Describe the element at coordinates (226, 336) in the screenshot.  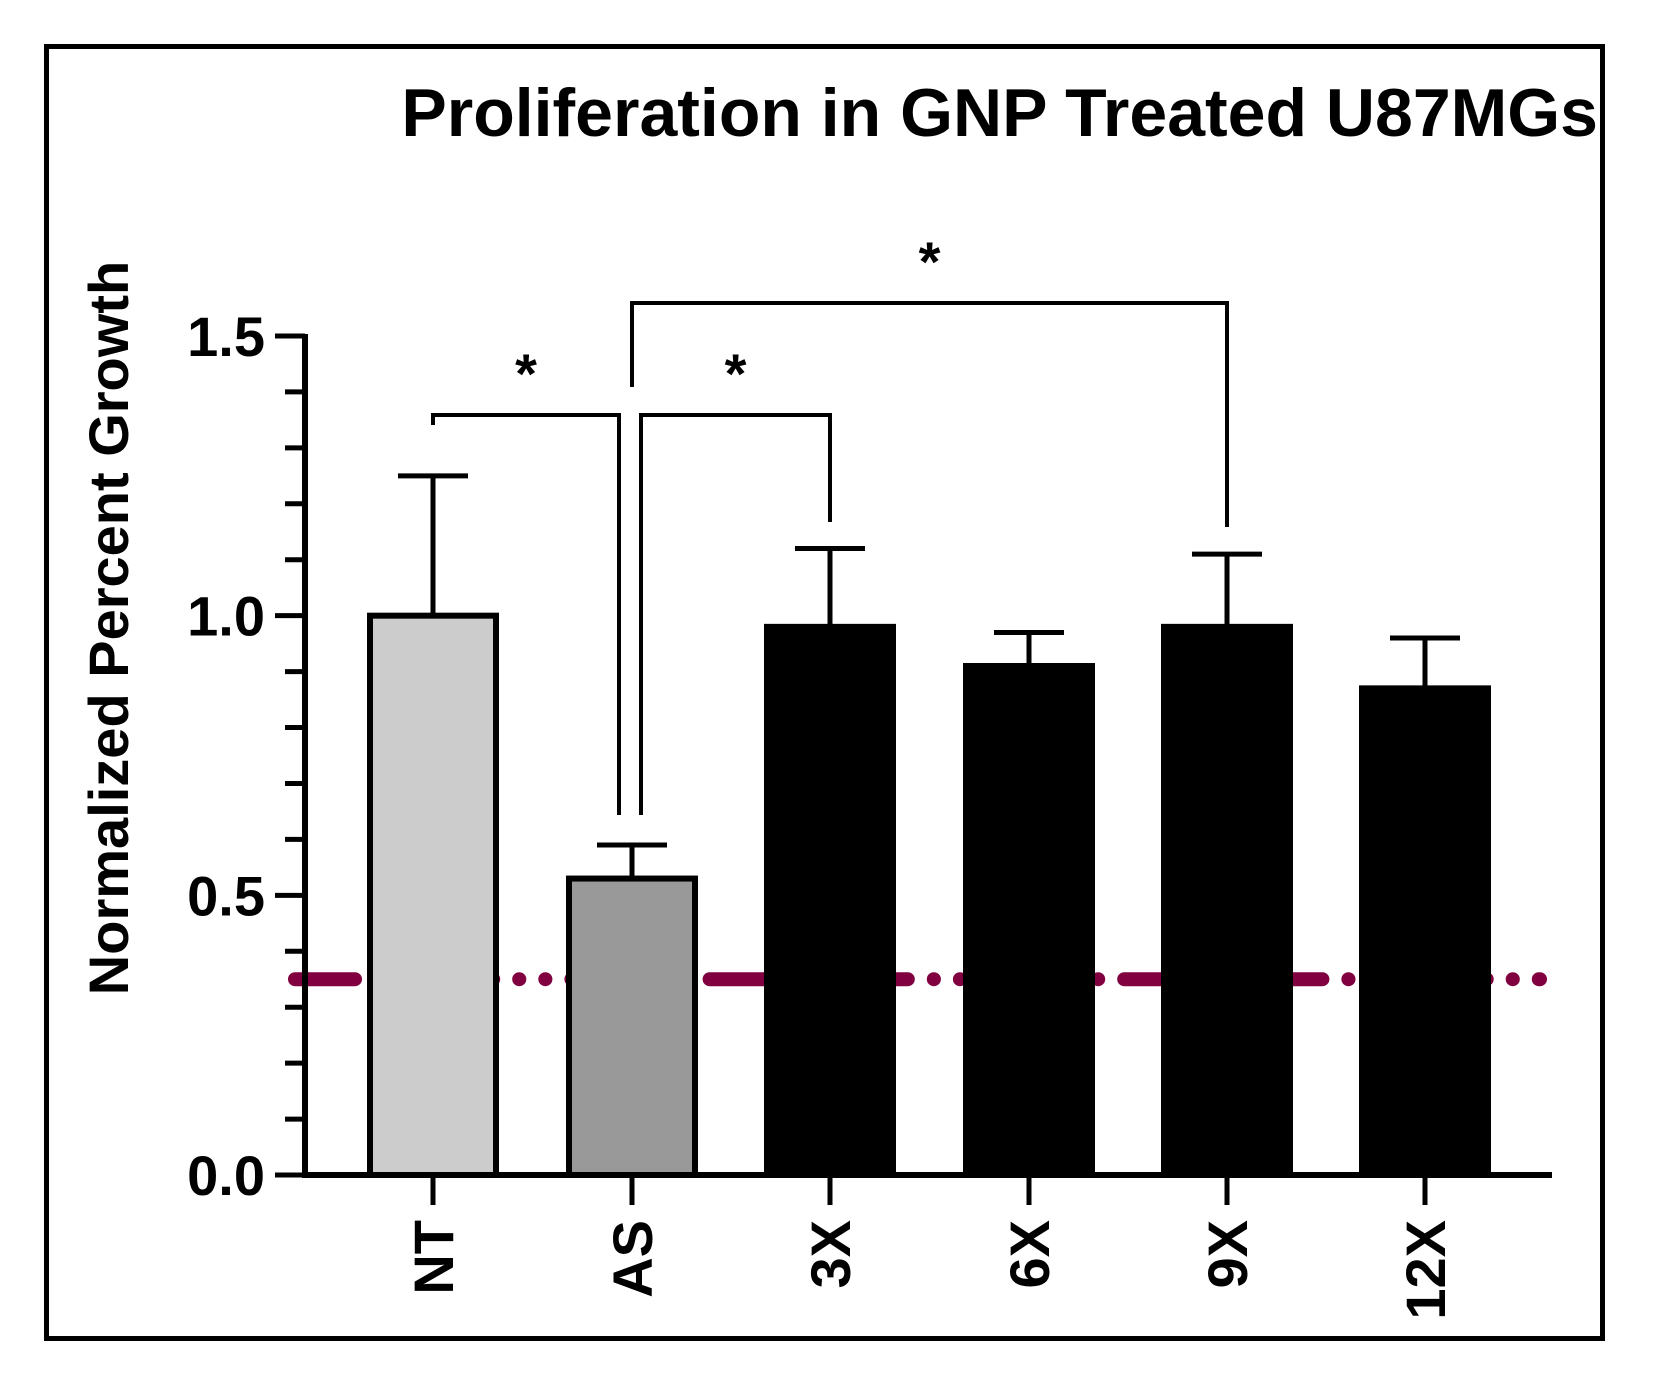
I see `y-tick-label-3: 1.5` at that location.